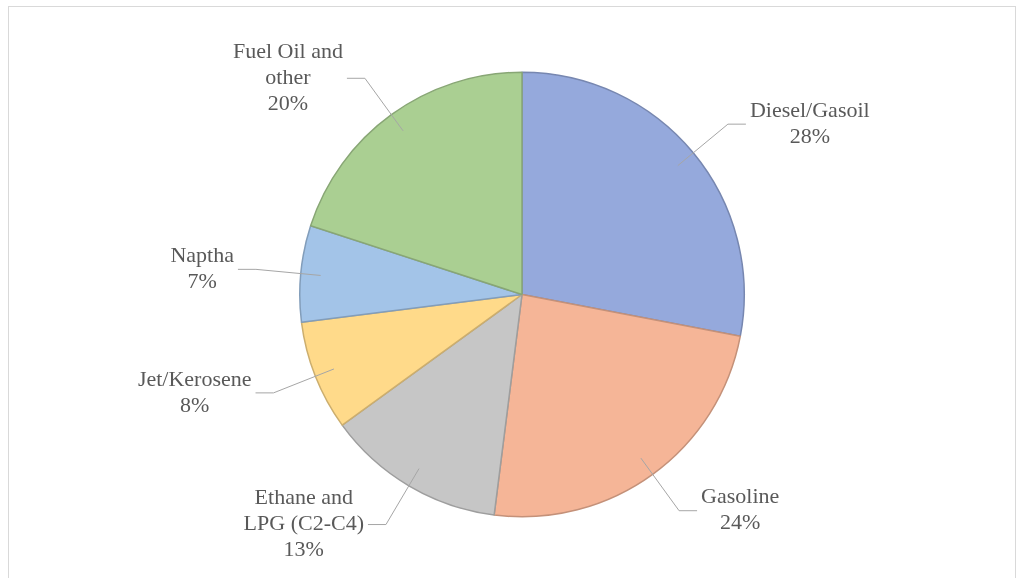 This screenshot has width=1024, height=578. Describe the element at coordinates (288, 103) in the screenshot. I see `data-label: 20%` at that location.